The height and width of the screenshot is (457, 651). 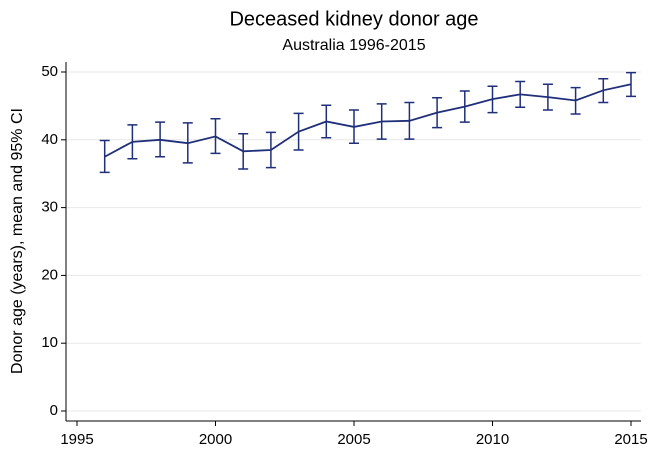 I want to click on x-tick-label: 2015, so click(x=630, y=439).